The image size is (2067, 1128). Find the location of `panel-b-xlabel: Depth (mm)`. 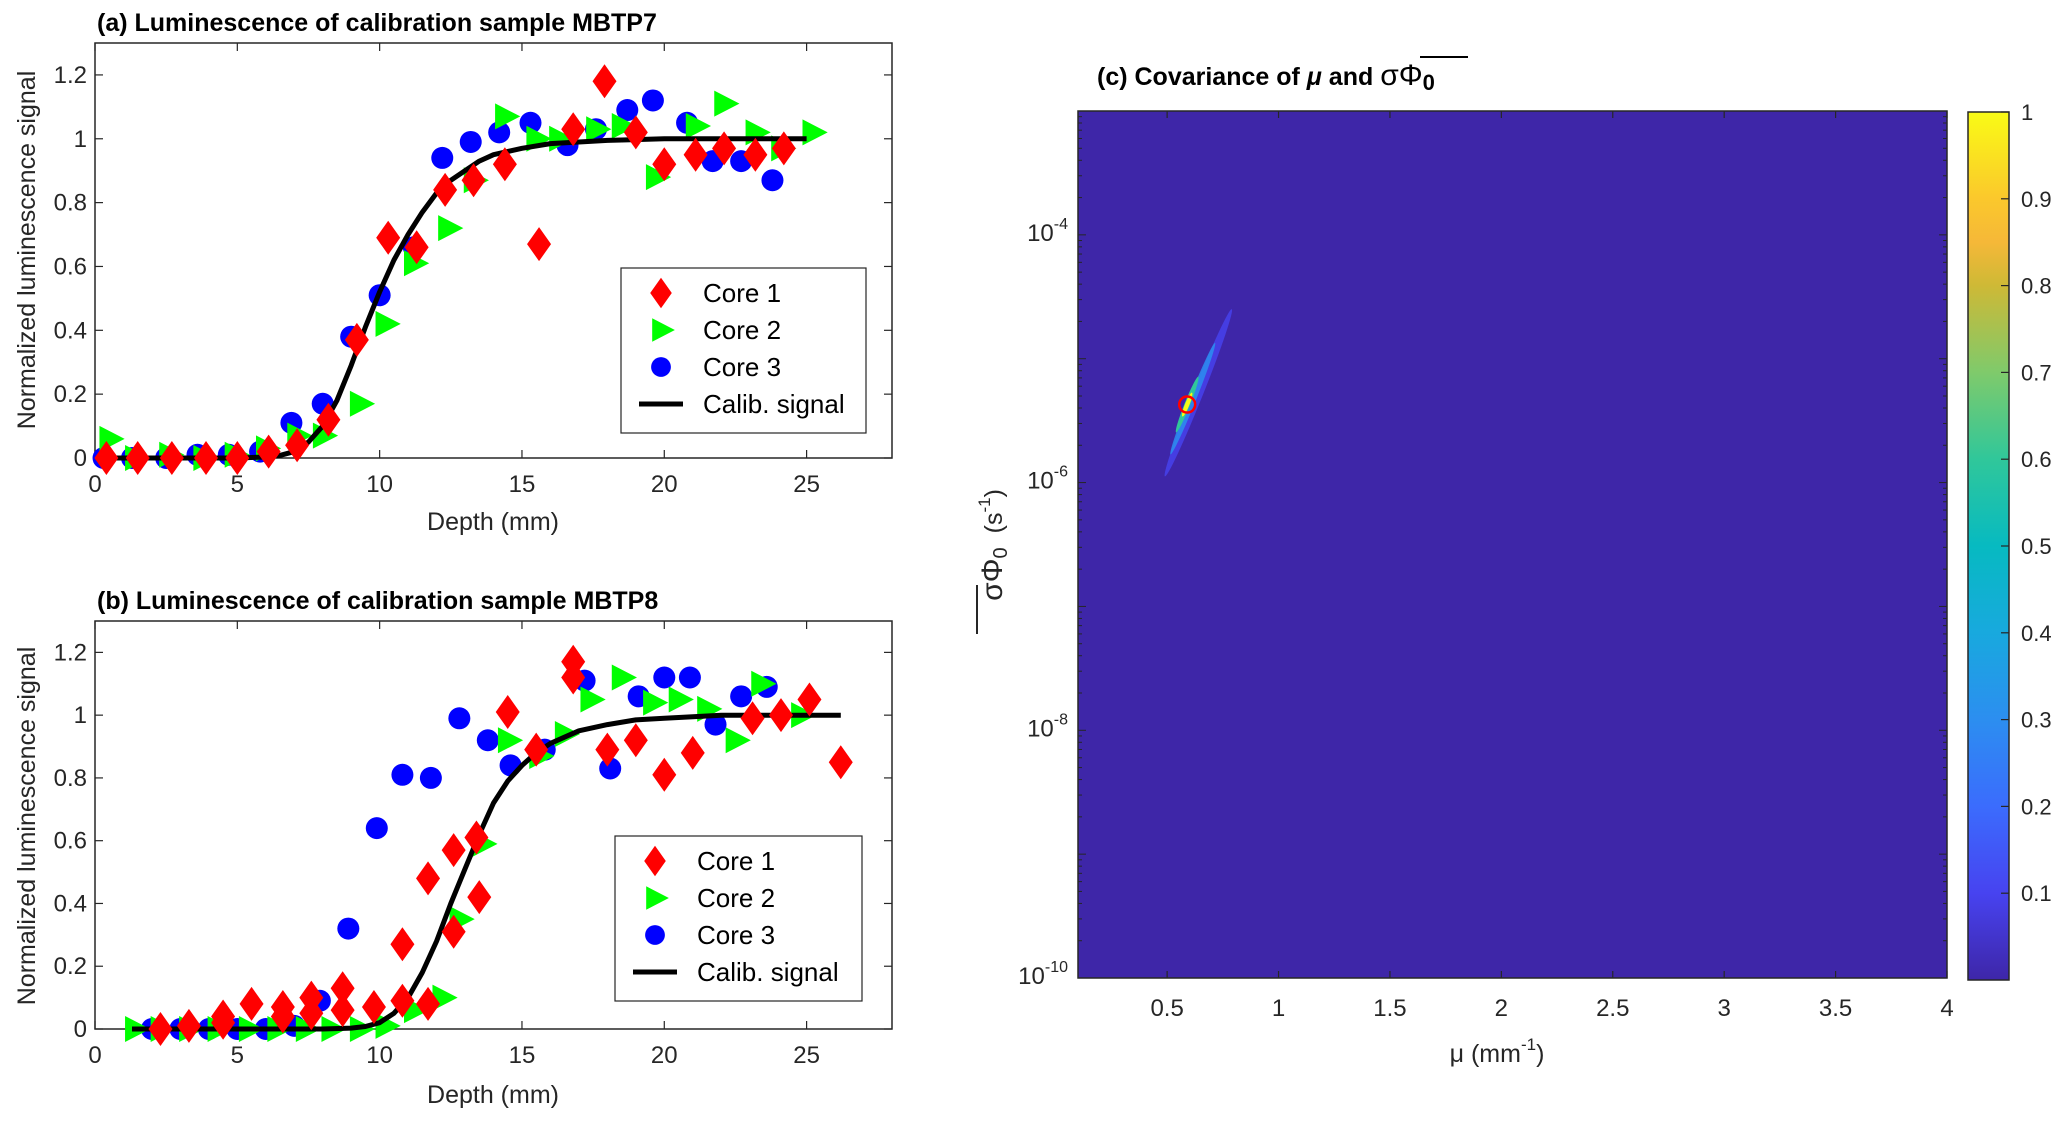

panel-b-xlabel: Depth (mm) is located at coordinates (493, 1095).